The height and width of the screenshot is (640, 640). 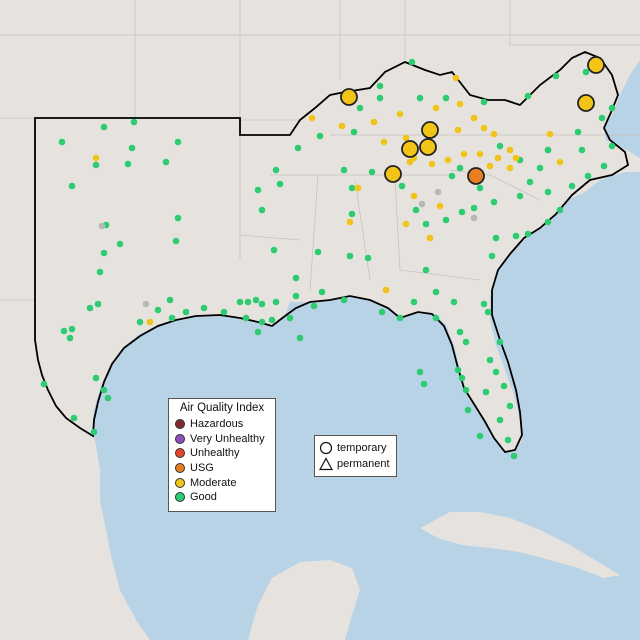 I want to click on unhealthy-swatch-icon, so click(x=180, y=453).